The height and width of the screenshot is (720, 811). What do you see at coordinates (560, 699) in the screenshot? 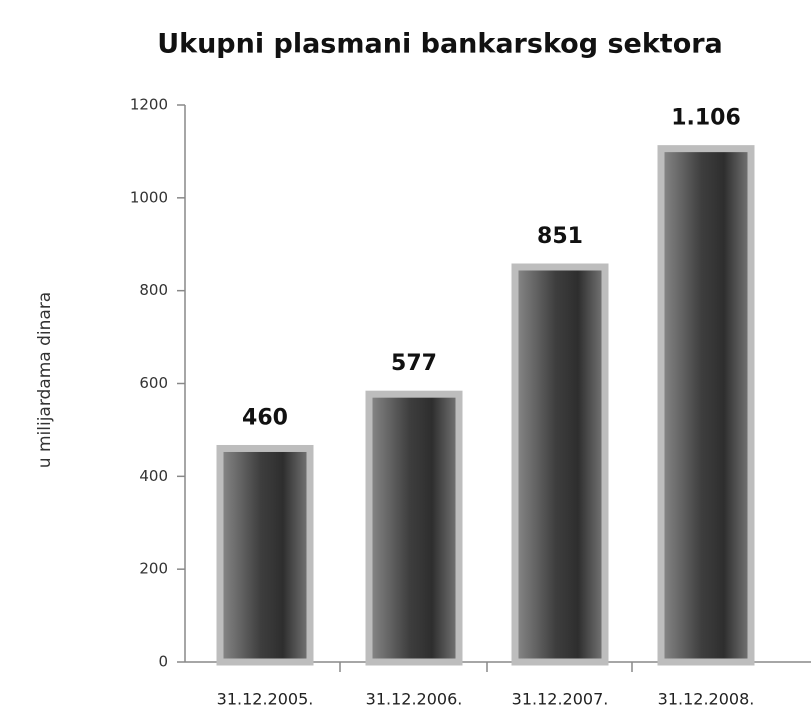
I see `x-tick-label: 31.12.2007.` at bounding box center [560, 699].